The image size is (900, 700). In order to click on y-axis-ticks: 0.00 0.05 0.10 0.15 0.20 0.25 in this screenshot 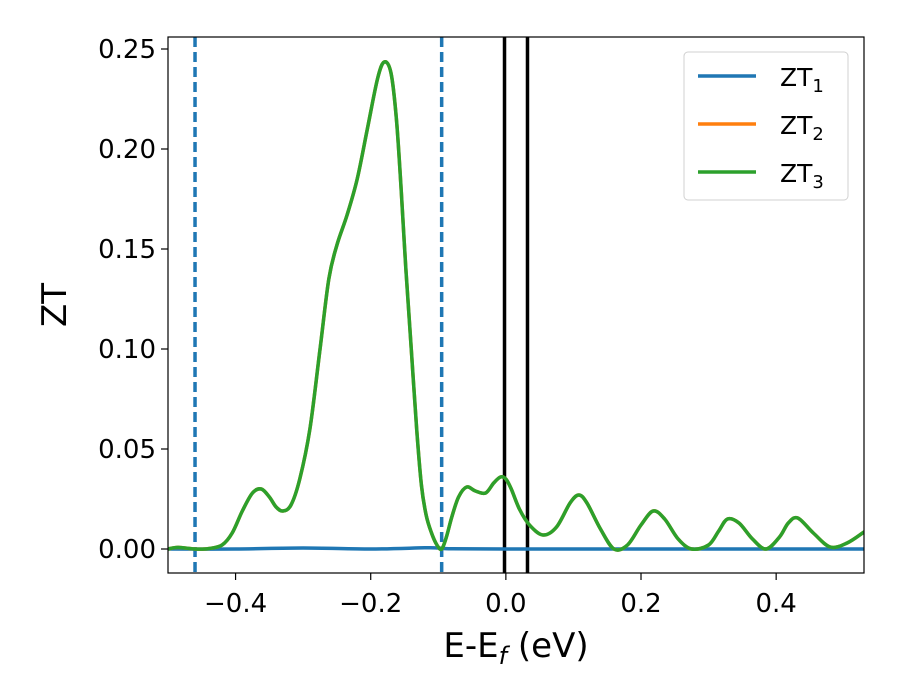, I will do `click(133, 300)`.